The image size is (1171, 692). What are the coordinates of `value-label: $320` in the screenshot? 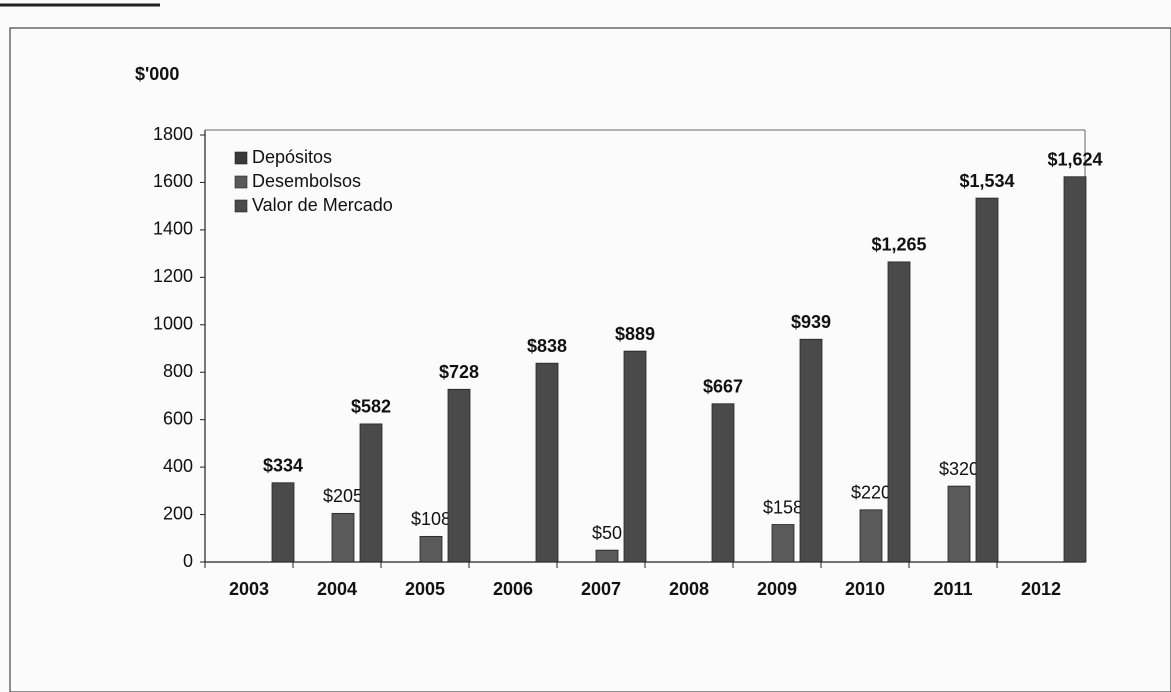 It's located at (959, 469).